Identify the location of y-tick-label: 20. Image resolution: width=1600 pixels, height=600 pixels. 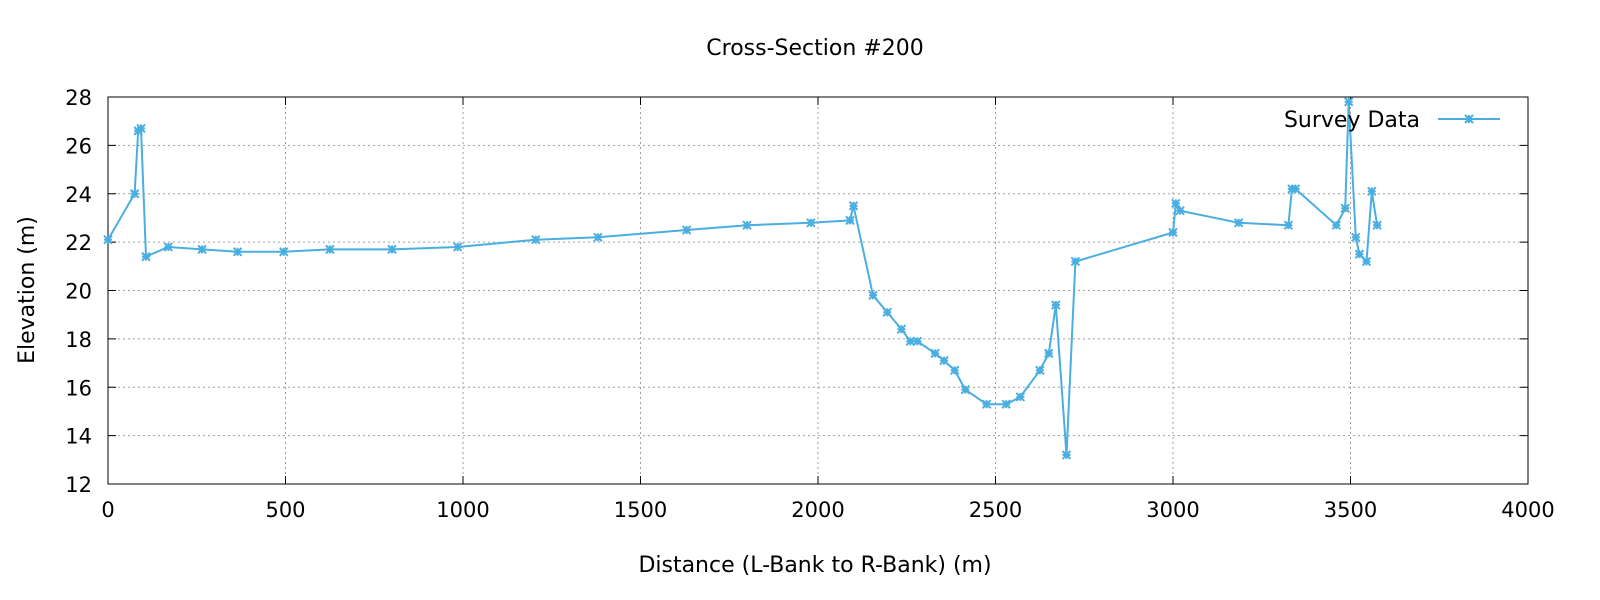
(78, 292).